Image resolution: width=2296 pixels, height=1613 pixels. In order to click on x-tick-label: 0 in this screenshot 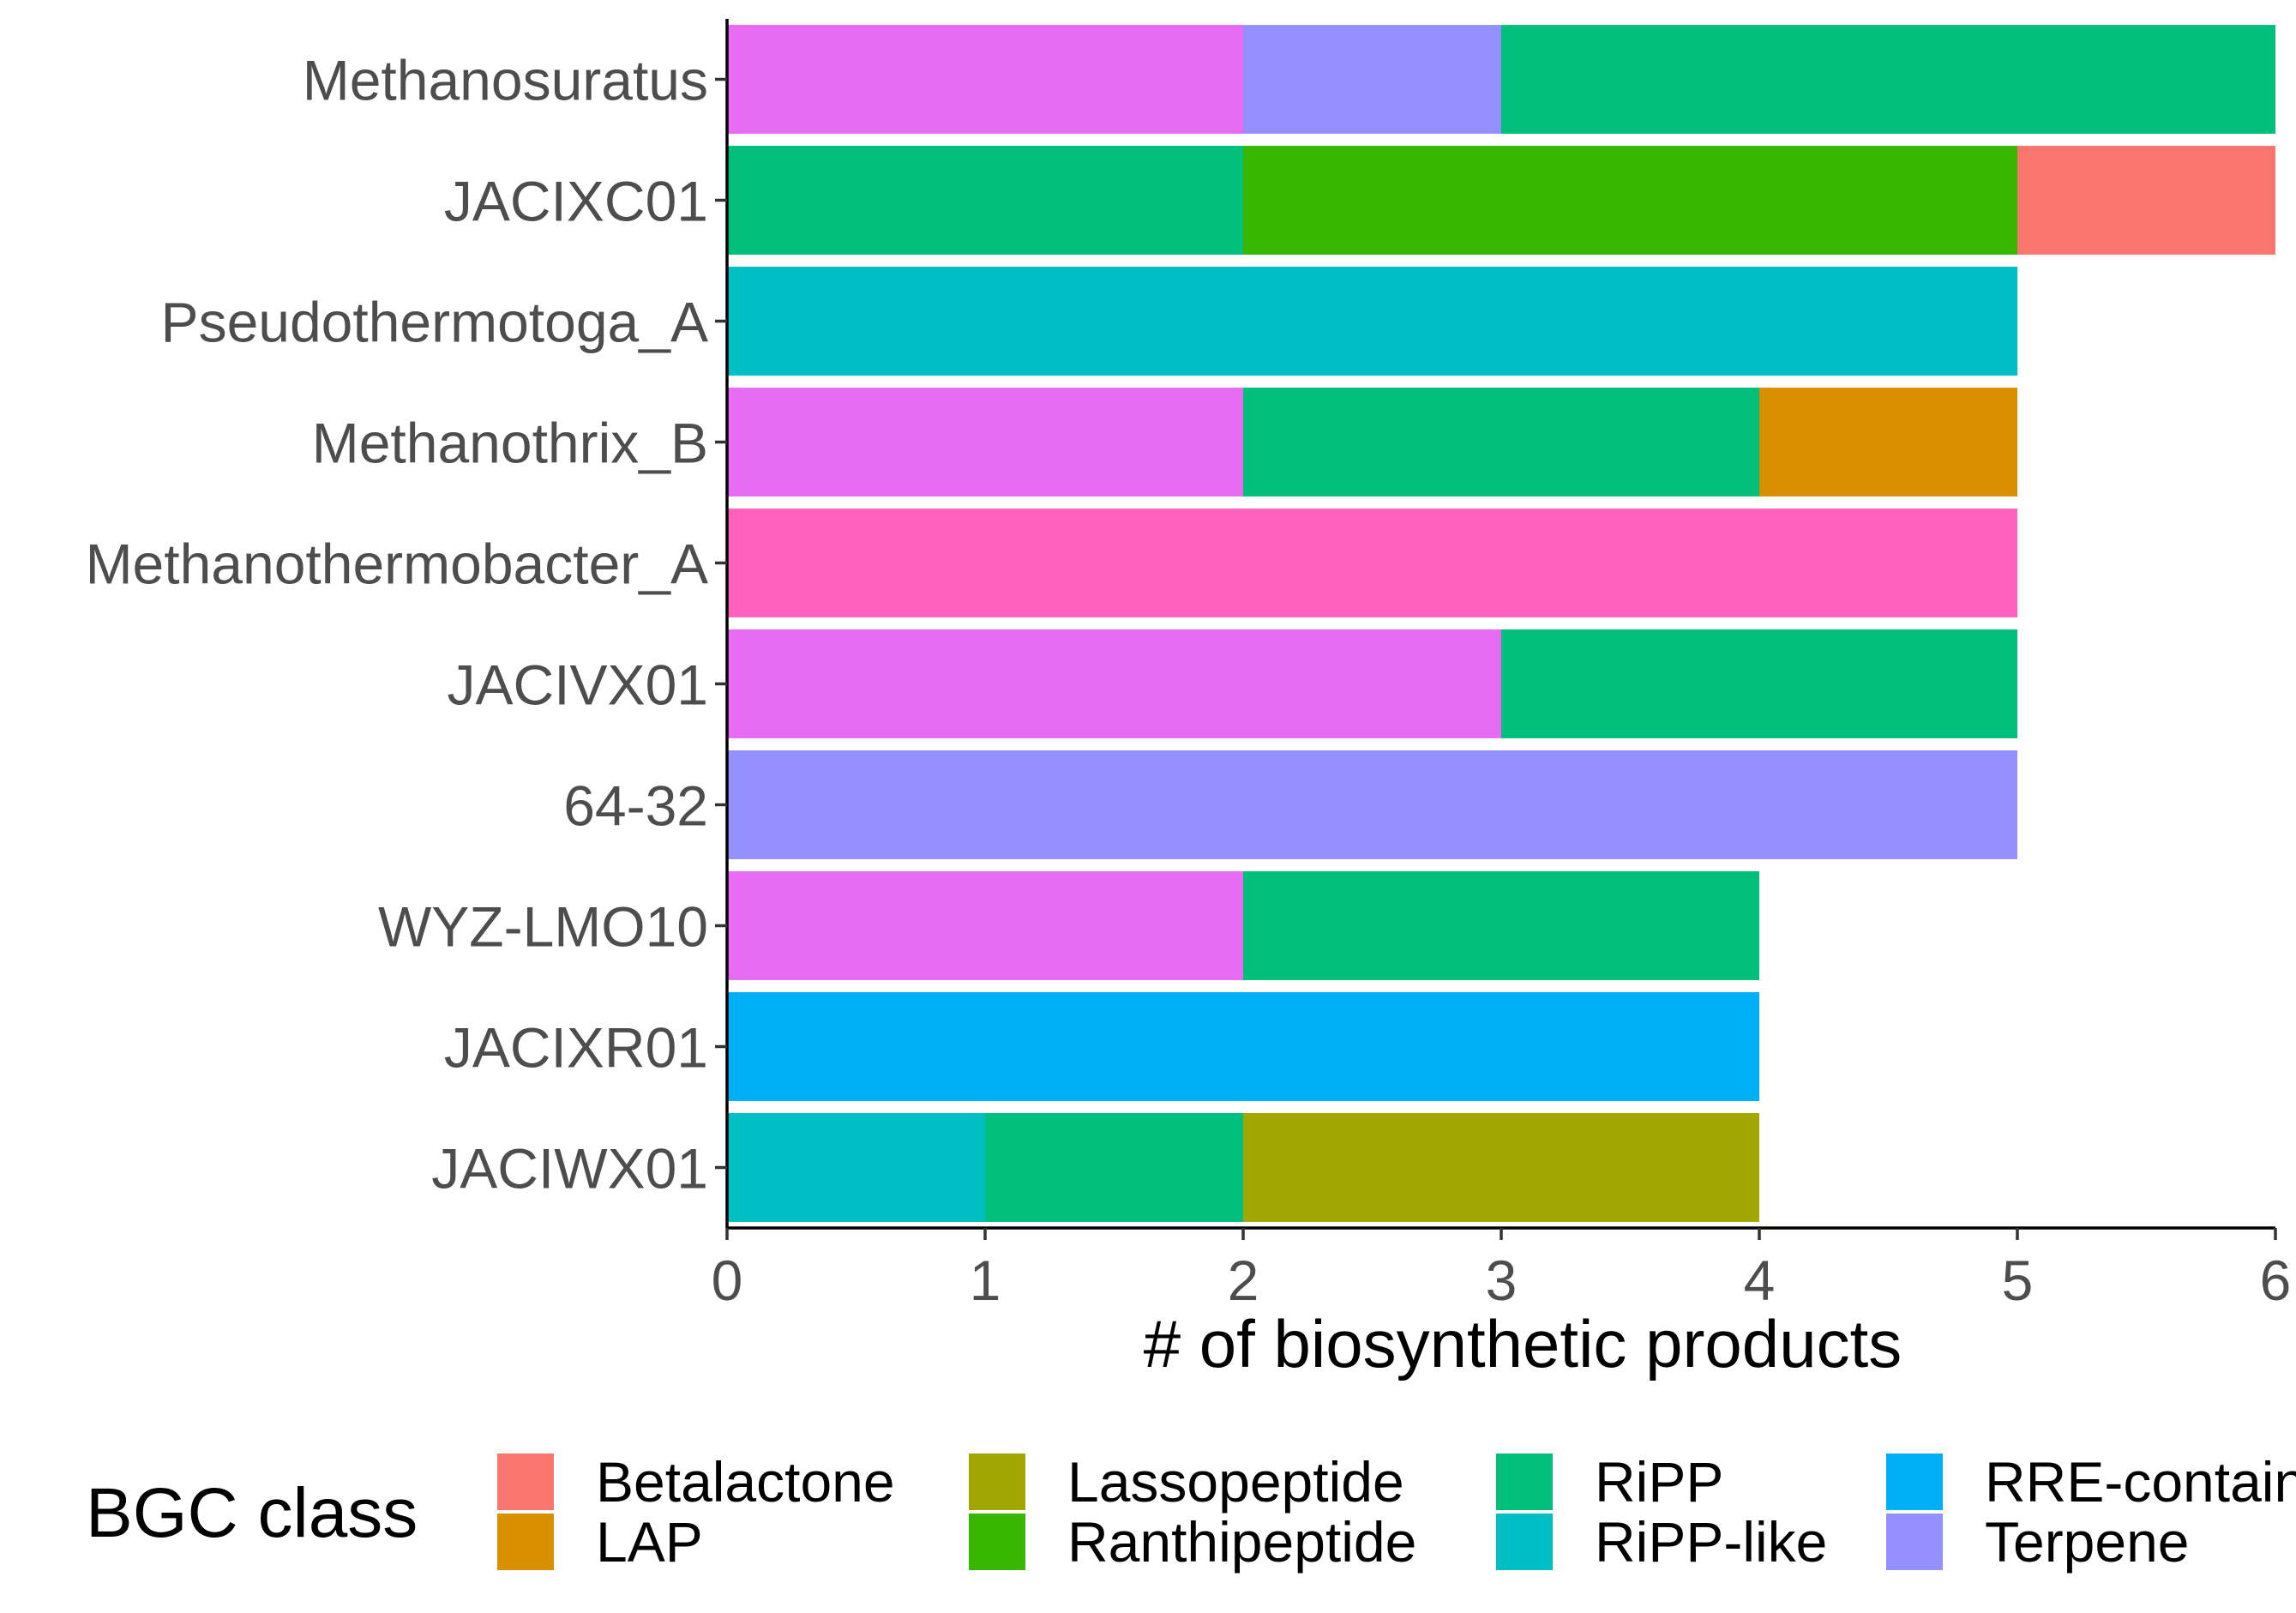, I will do `click(728, 1280)`.